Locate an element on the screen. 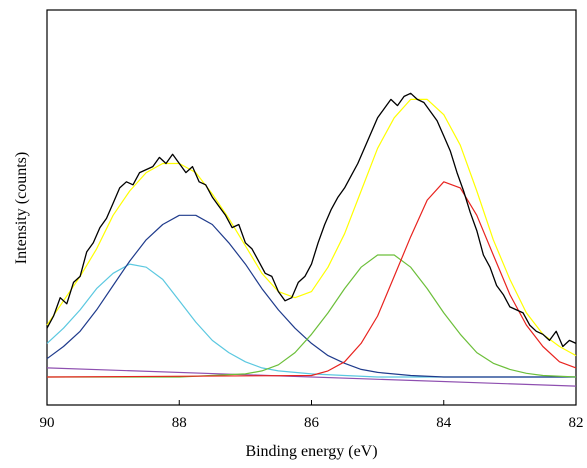 Image resolution: width=587 pixels, height=468 pixels. x-axis-ticks: 90 88 86 84 82 is located at coordinates (312, 415).